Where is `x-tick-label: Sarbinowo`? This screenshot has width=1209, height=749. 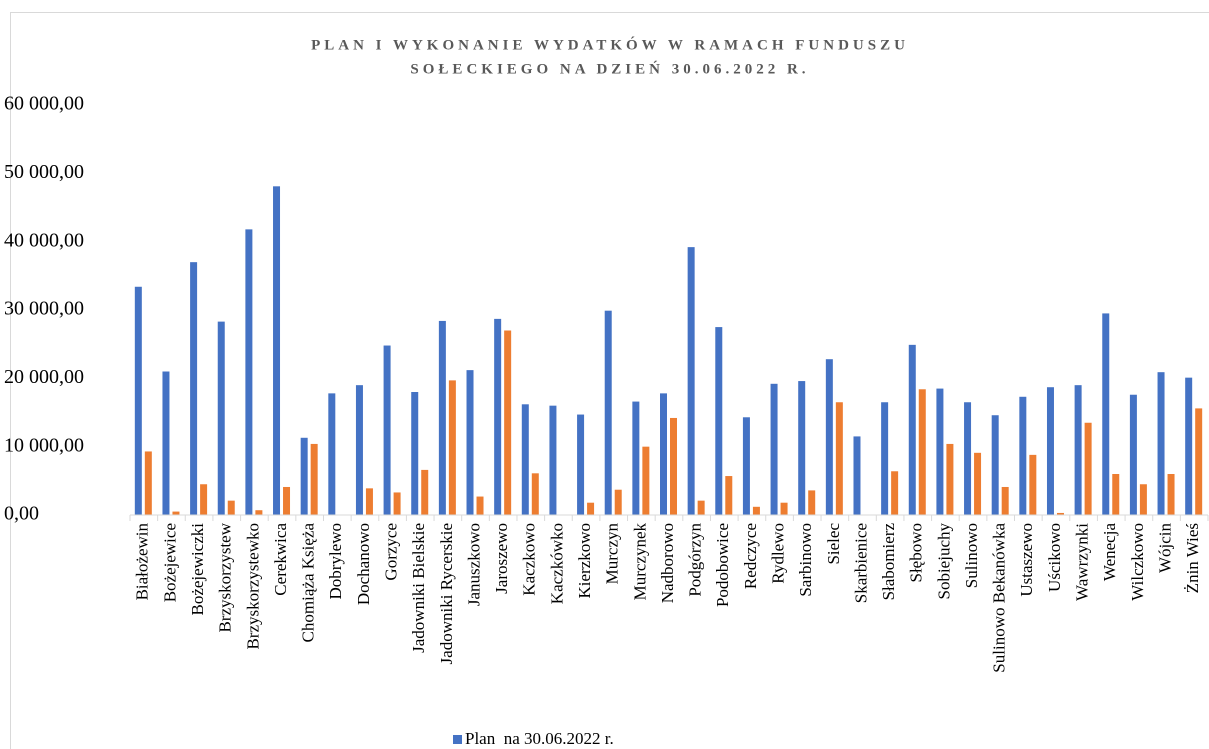 x-tick-label: Sarbinowo is located at coordinates (805, 560).